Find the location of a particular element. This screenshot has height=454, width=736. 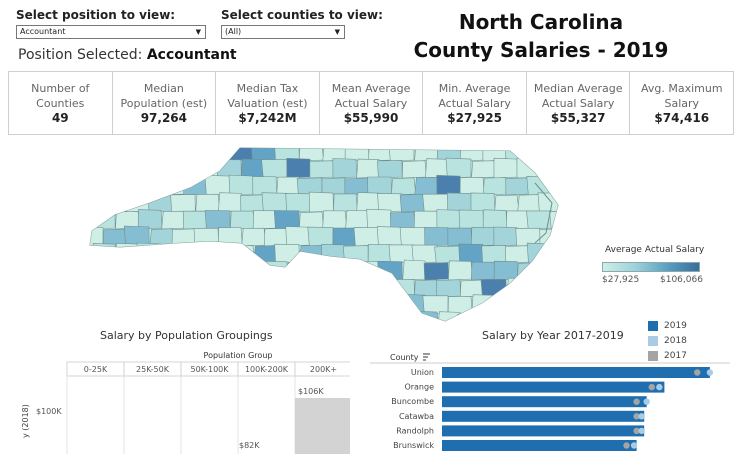

position-select: Accountant ▼ is located at coordinates (111, 32).